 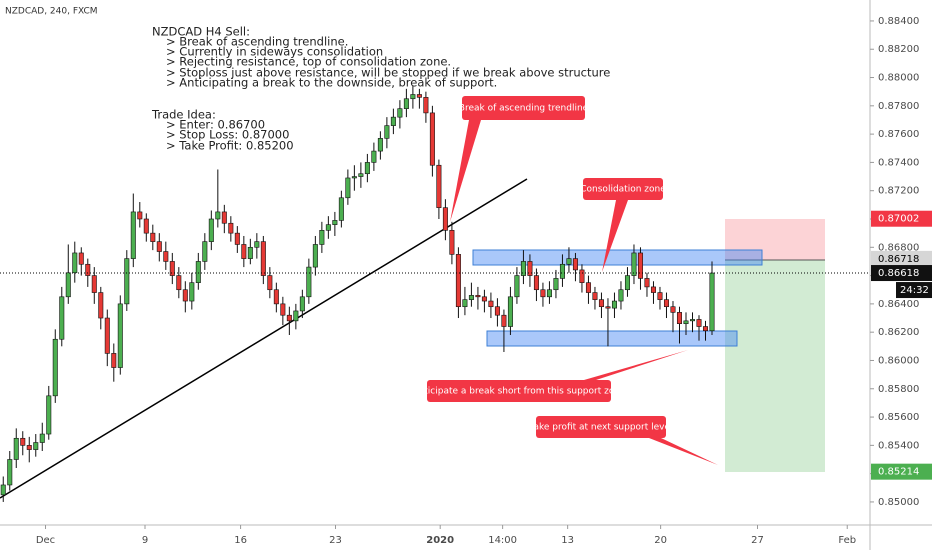 What do you see at coordinates (898, 502) in the screenshot?
I see `y-tick-label: 0.85000` at bounding box center [898, 502].